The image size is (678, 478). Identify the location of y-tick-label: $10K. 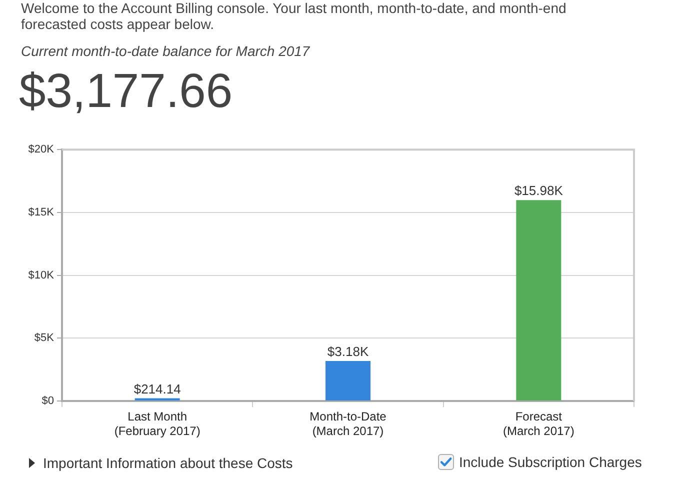
(41, 275).